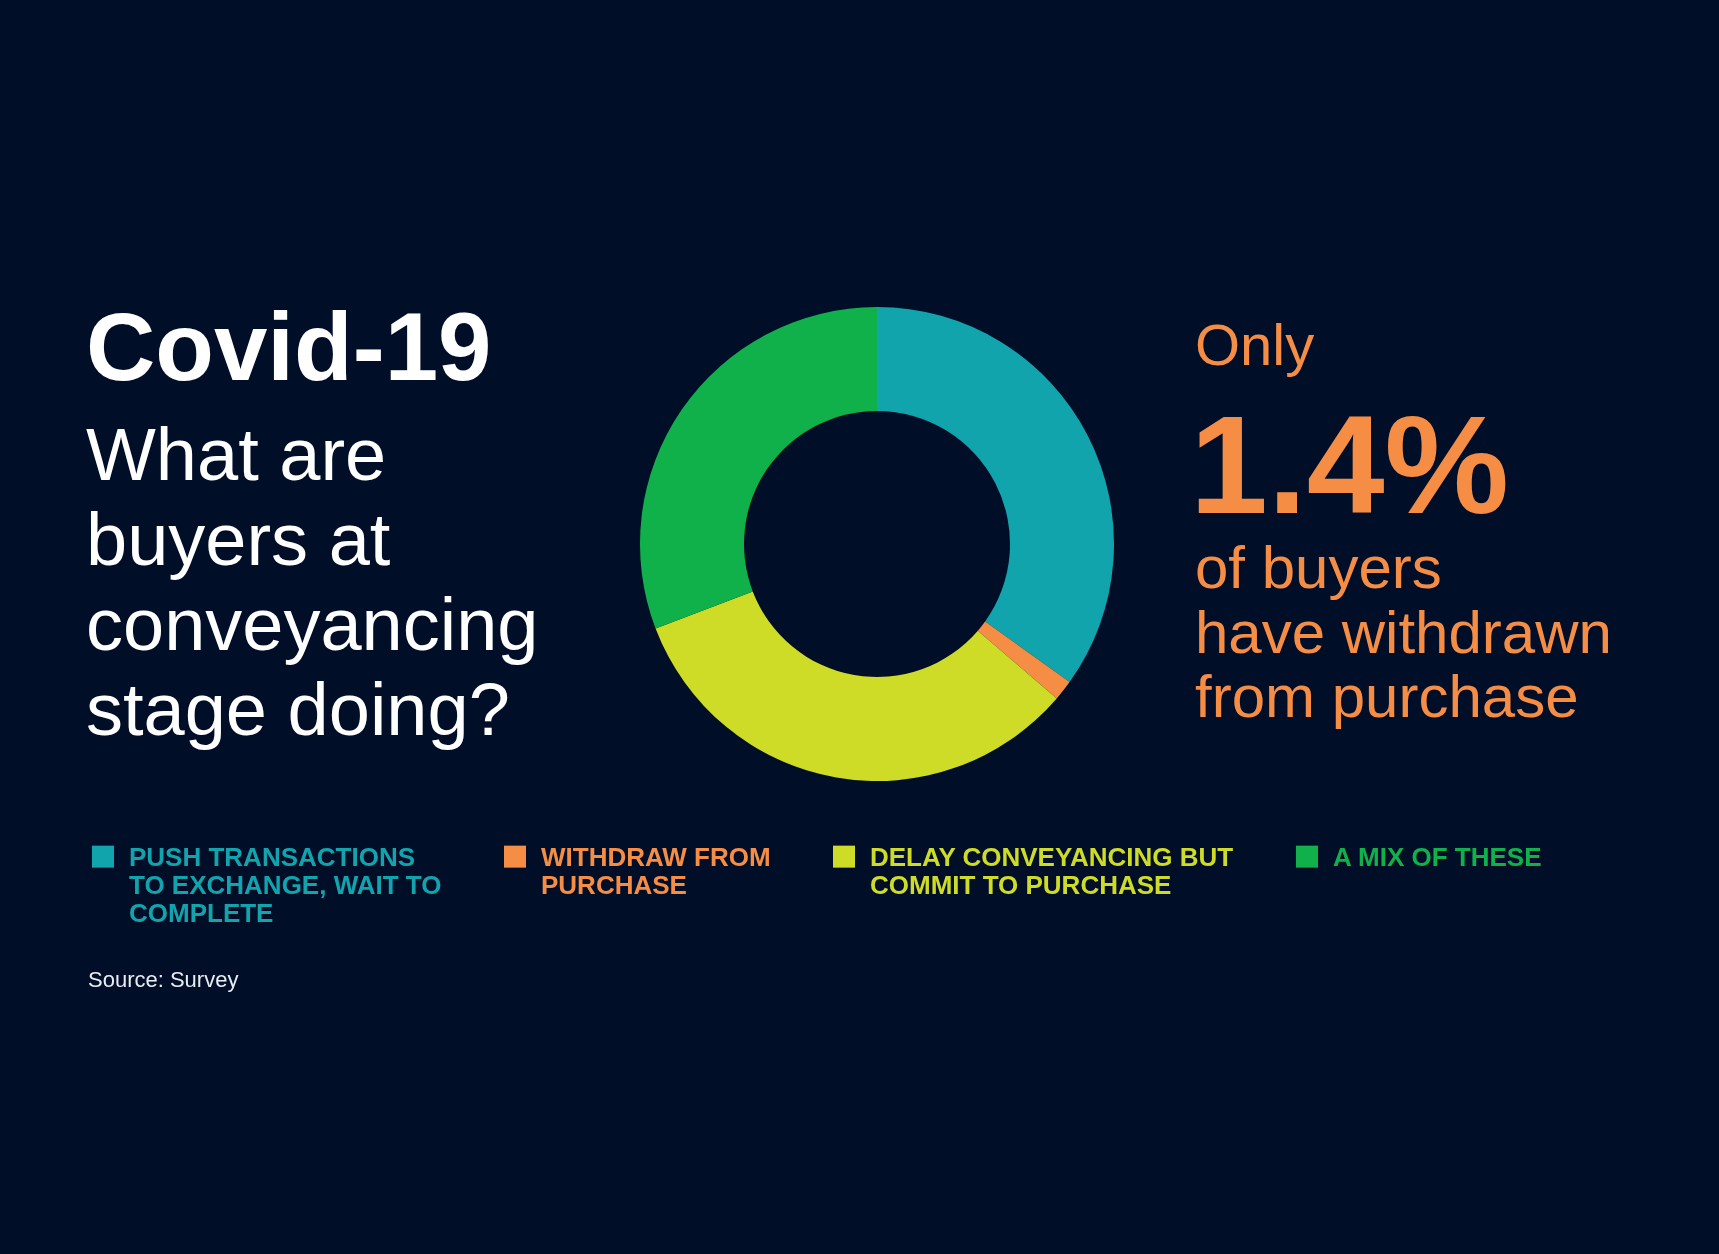 Image resolution: width=1719 pixels, height=1254 pixels. Describe the element at coordinates (312, 582) in the screenshot. I see `text: What are buyers at conveyancing stage doing?` at that location.